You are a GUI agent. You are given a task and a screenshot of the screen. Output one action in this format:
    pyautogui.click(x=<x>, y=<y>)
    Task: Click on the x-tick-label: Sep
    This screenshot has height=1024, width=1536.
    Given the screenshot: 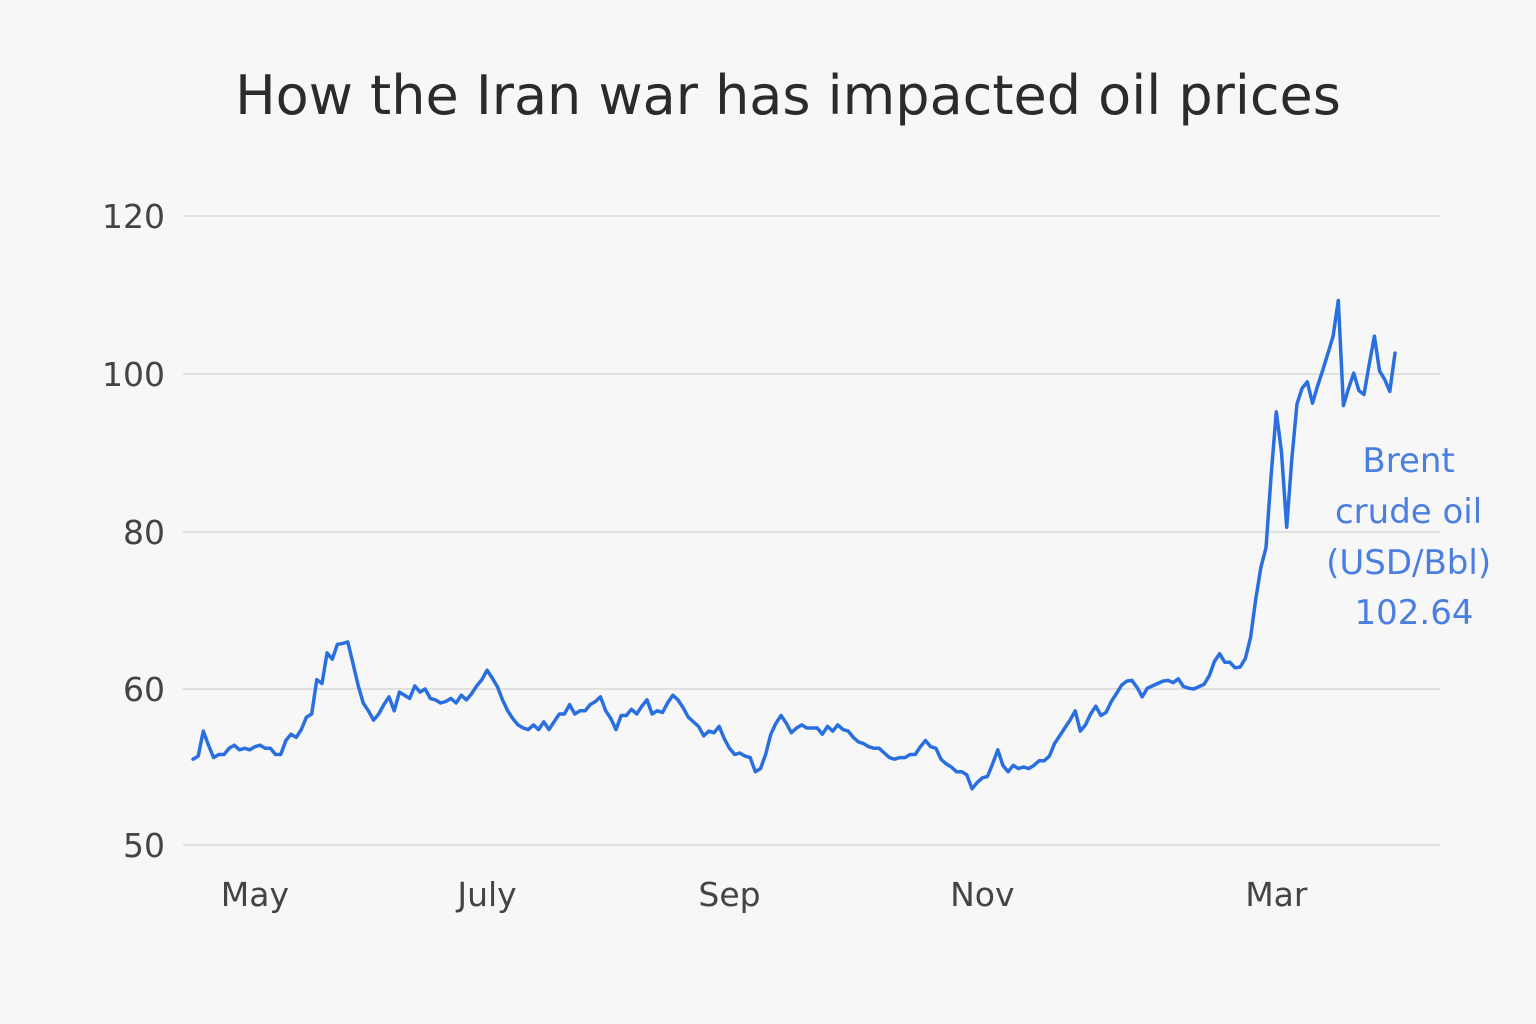 What is the action you would take?
    pyautogui.click(x=729, y=894)
    